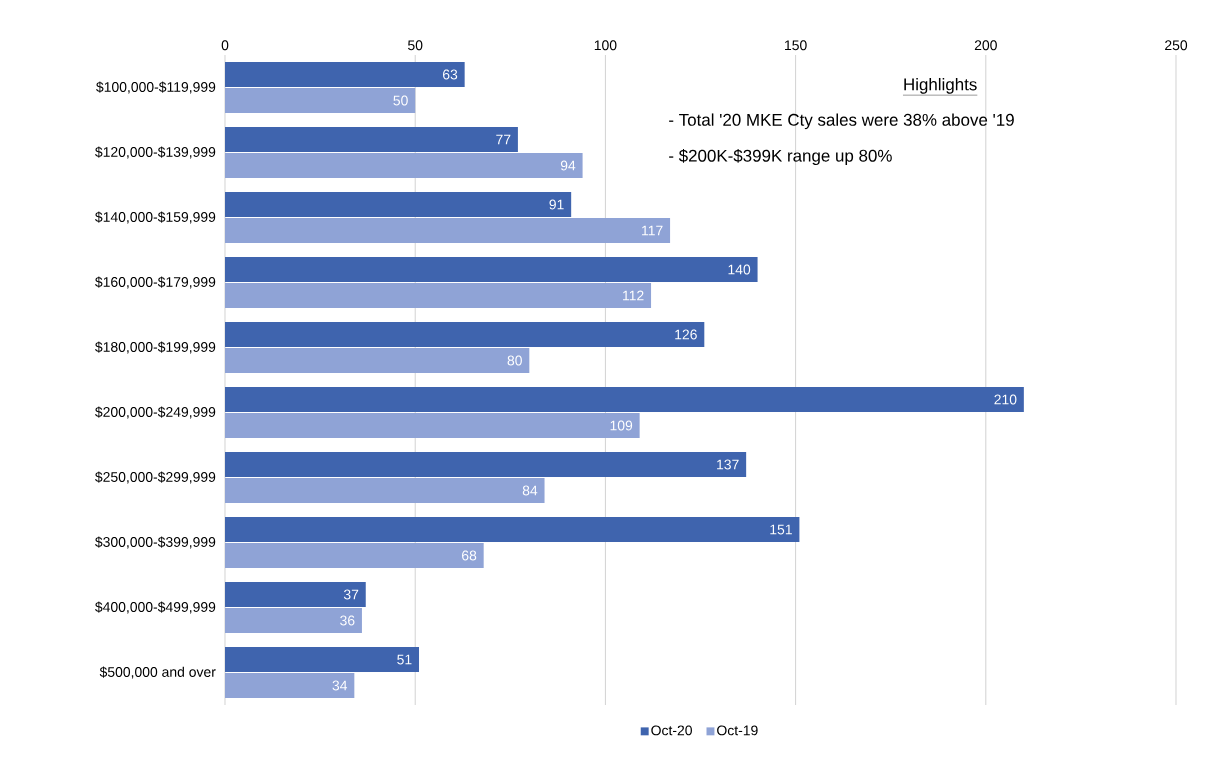 The width and height of the screenshot is (1216, 758). Describe the element at coordinates (155, 607) in the screenshot. I see `y-tick-label: $400,000-$499,999` at that location.